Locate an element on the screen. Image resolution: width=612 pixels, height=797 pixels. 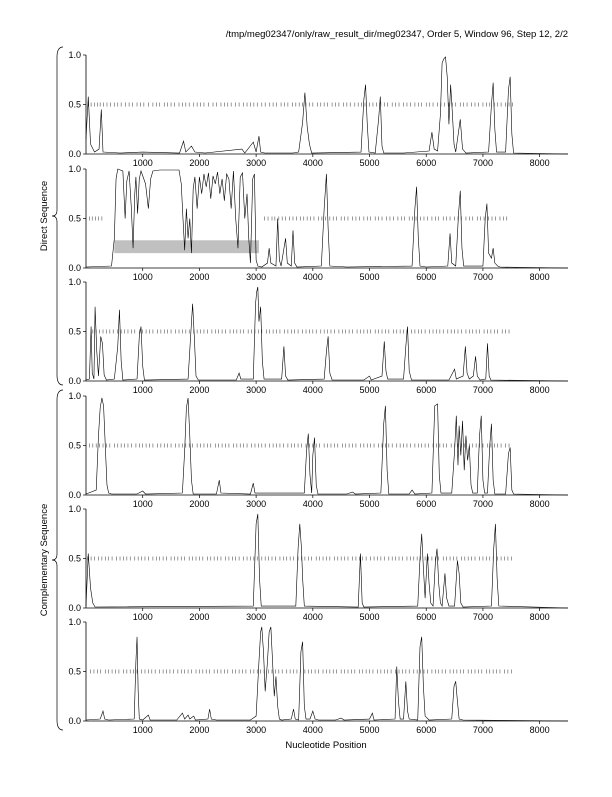
complementary-sequence-brace is located at coordinates (57, 560).